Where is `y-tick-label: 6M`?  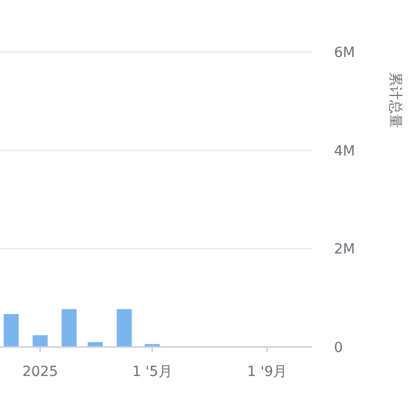
y-tick-label: 6M is located at coordinates (344, 53).